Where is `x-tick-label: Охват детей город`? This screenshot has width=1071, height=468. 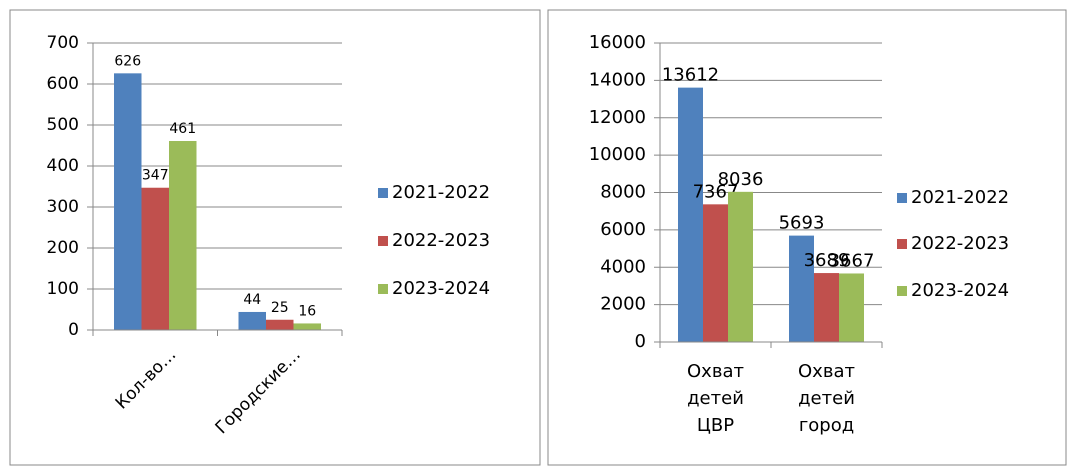
x-tick-label: Охват детей город is located at coordinates (826, 398).